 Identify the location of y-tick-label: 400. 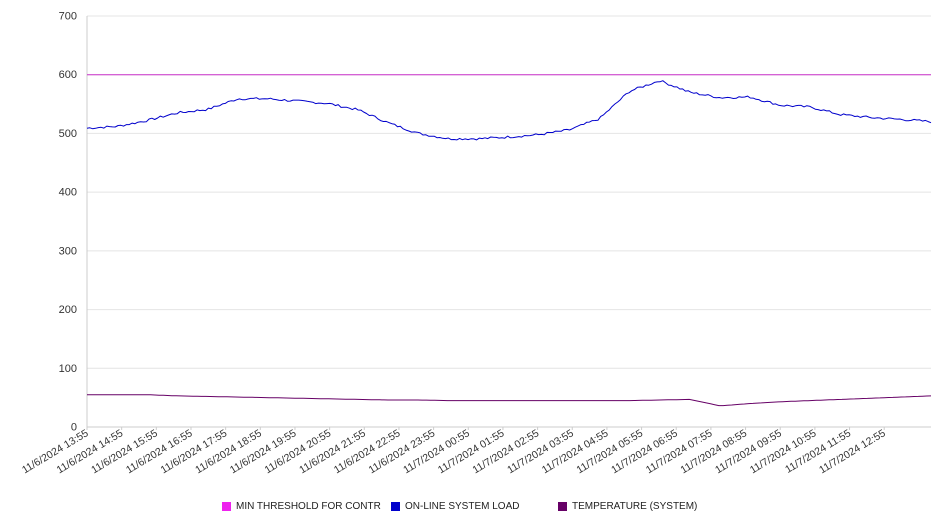
(68, 193).